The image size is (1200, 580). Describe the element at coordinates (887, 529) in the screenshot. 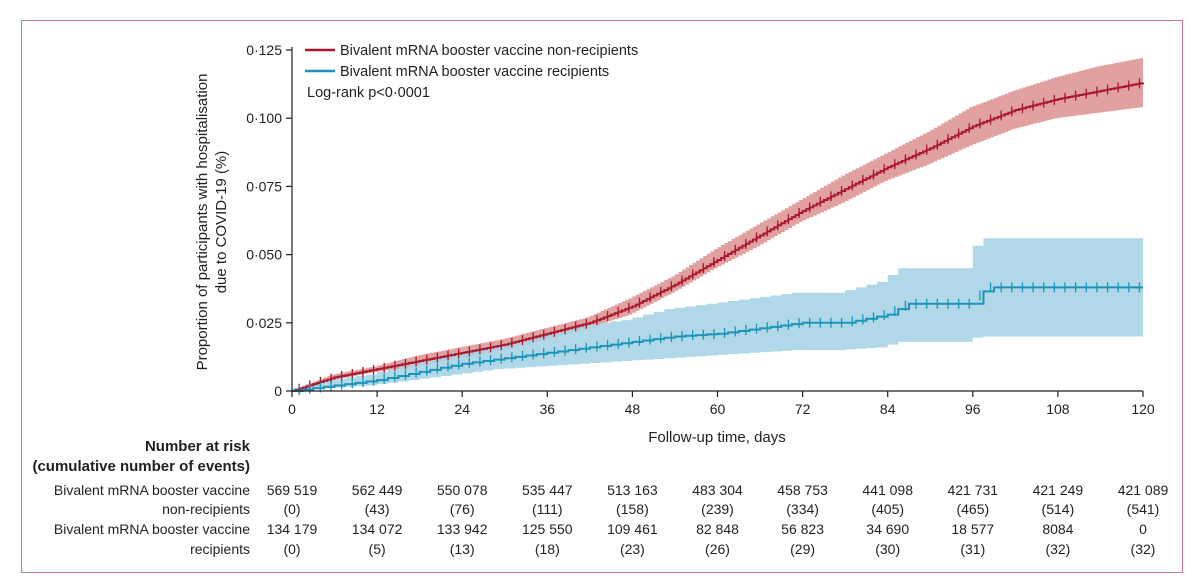

I see `at-risk-recipients: 34 690` at that location.